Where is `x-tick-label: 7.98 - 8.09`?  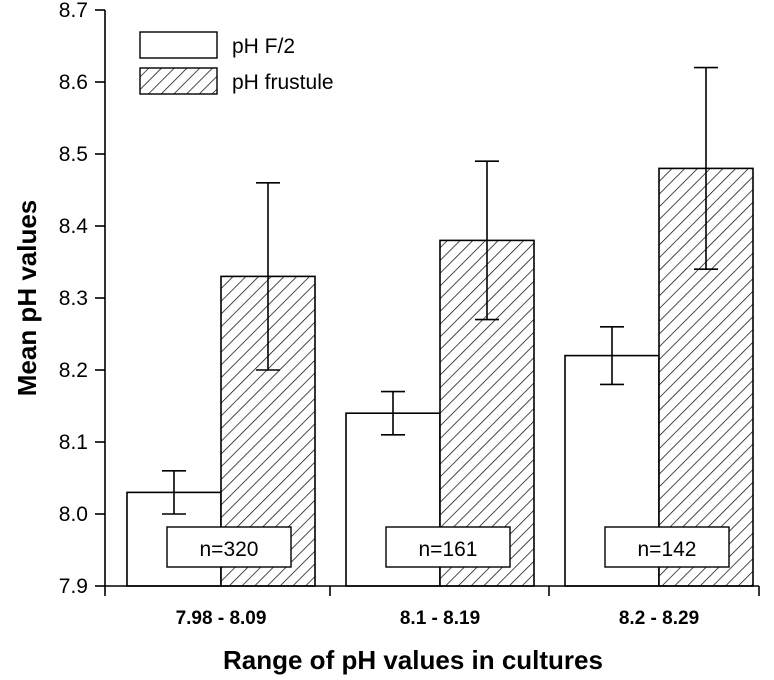
x-tick-label: 7.98 - 8.09 is located at coordinates (221, 618).